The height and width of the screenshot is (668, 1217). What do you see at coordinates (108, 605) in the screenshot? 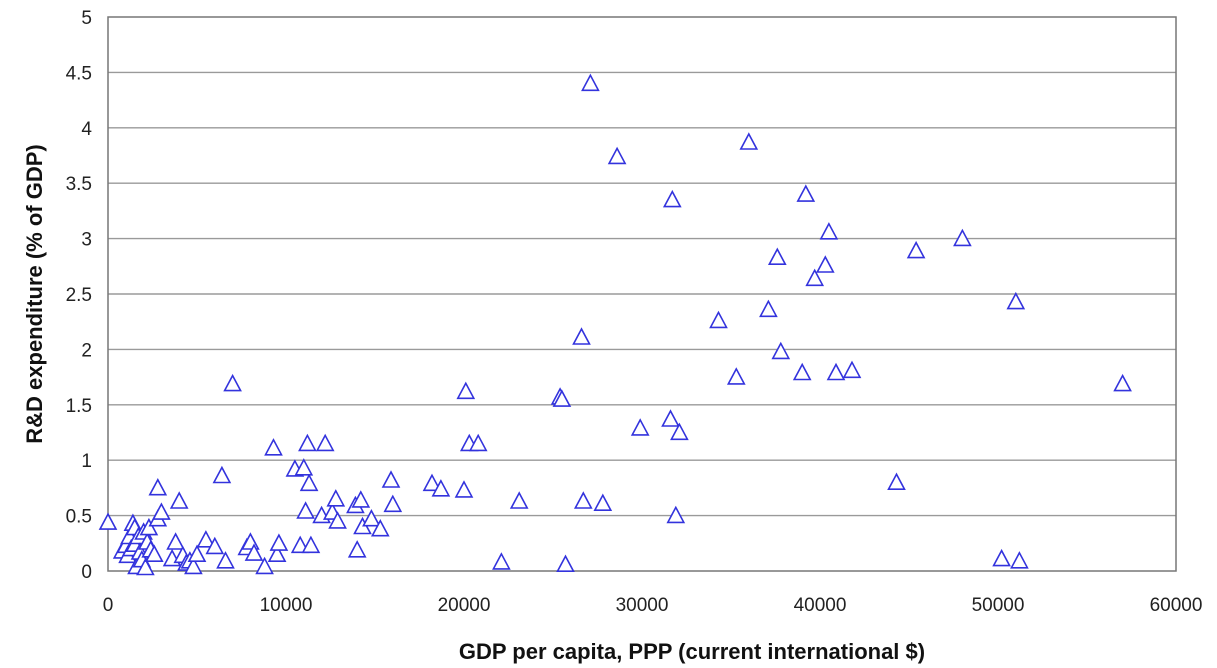
I see `x-tick-label: 0` at bounding box center [108, 605].